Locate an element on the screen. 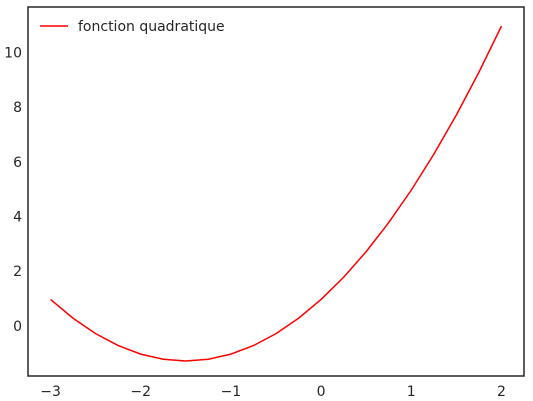  legend-label: fonction quadratique is located at coordinates (151, 27).